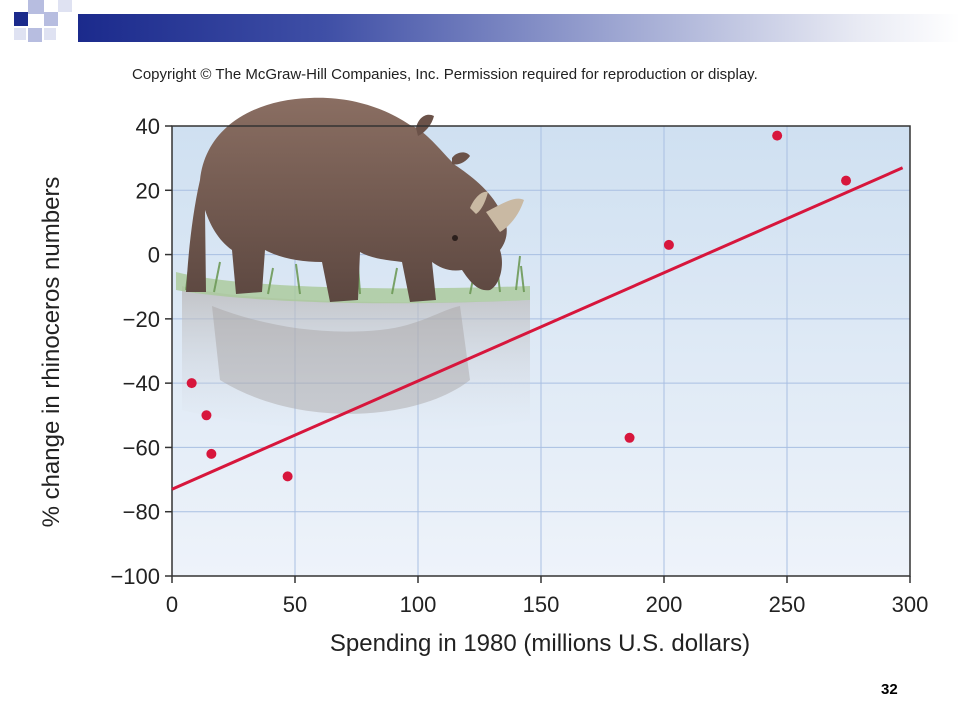 The width and height of the screenshot is (960, 720). I want to click on x-axis-ticks: 0 50 100 150 200 250 300, so click(547, 596).